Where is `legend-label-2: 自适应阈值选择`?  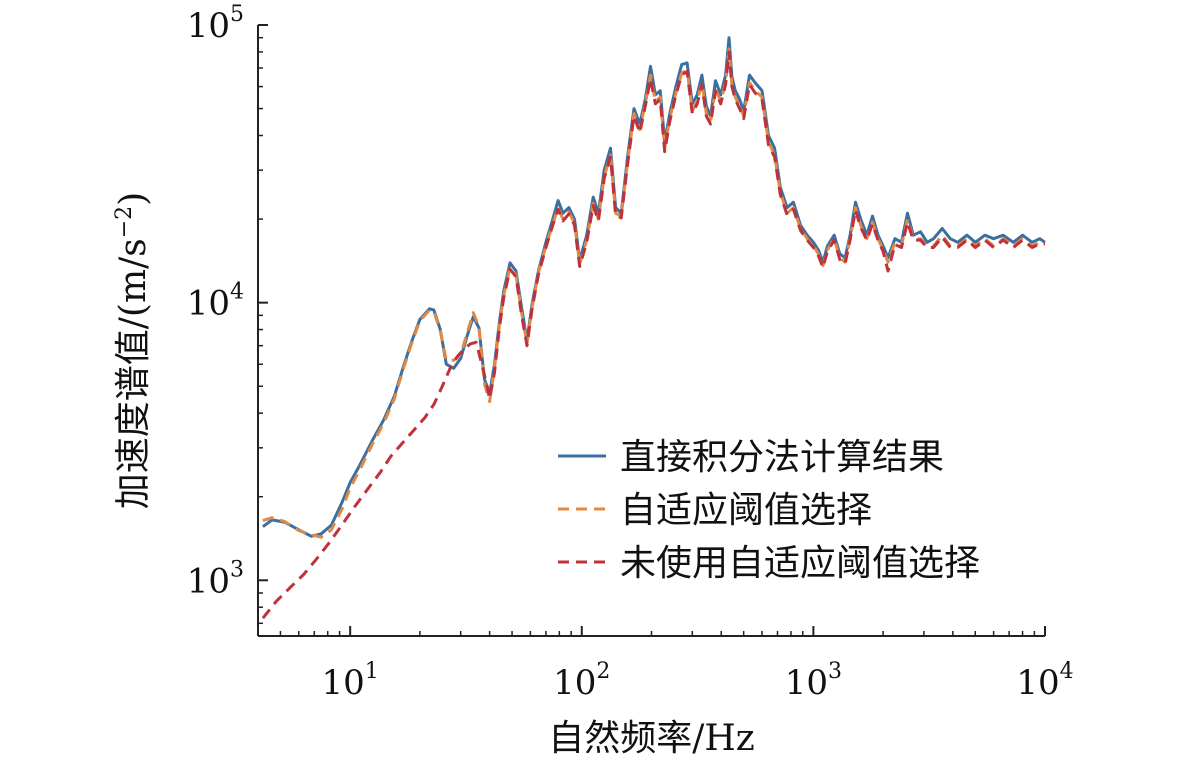
legend-label-2: 自适应阈值选择 is located at coordinates (746, 510).